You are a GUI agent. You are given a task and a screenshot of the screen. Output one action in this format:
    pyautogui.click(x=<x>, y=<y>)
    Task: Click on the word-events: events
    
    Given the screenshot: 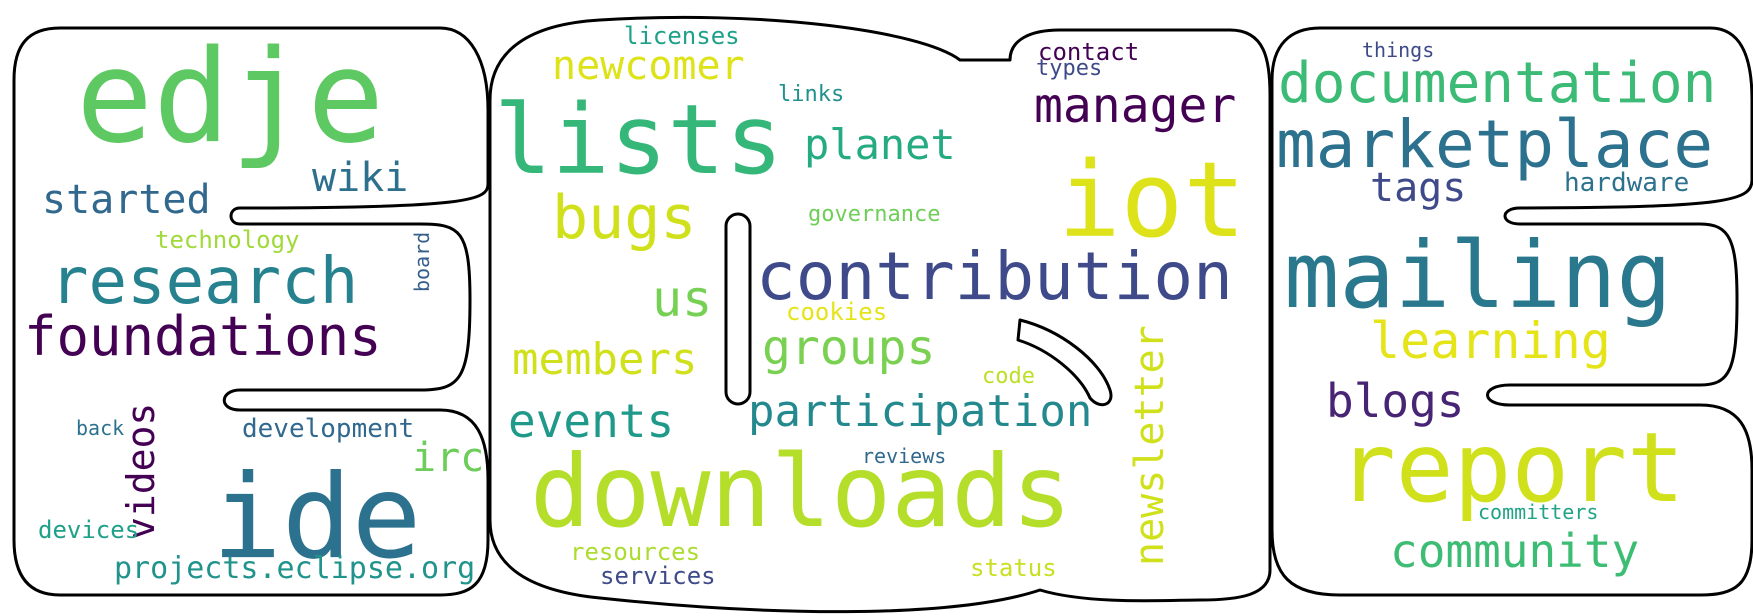 What is the action you would take?
    pyautogui.click(x=591, y=421)
    